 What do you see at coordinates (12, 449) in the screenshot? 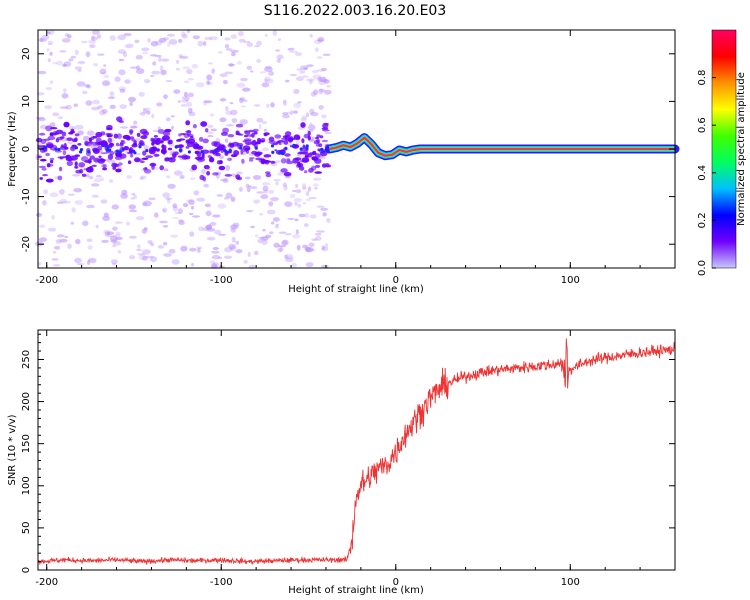
I see `snr-y-axis-label: SNR (10 * v/v)` at bounding box center [12, 449].